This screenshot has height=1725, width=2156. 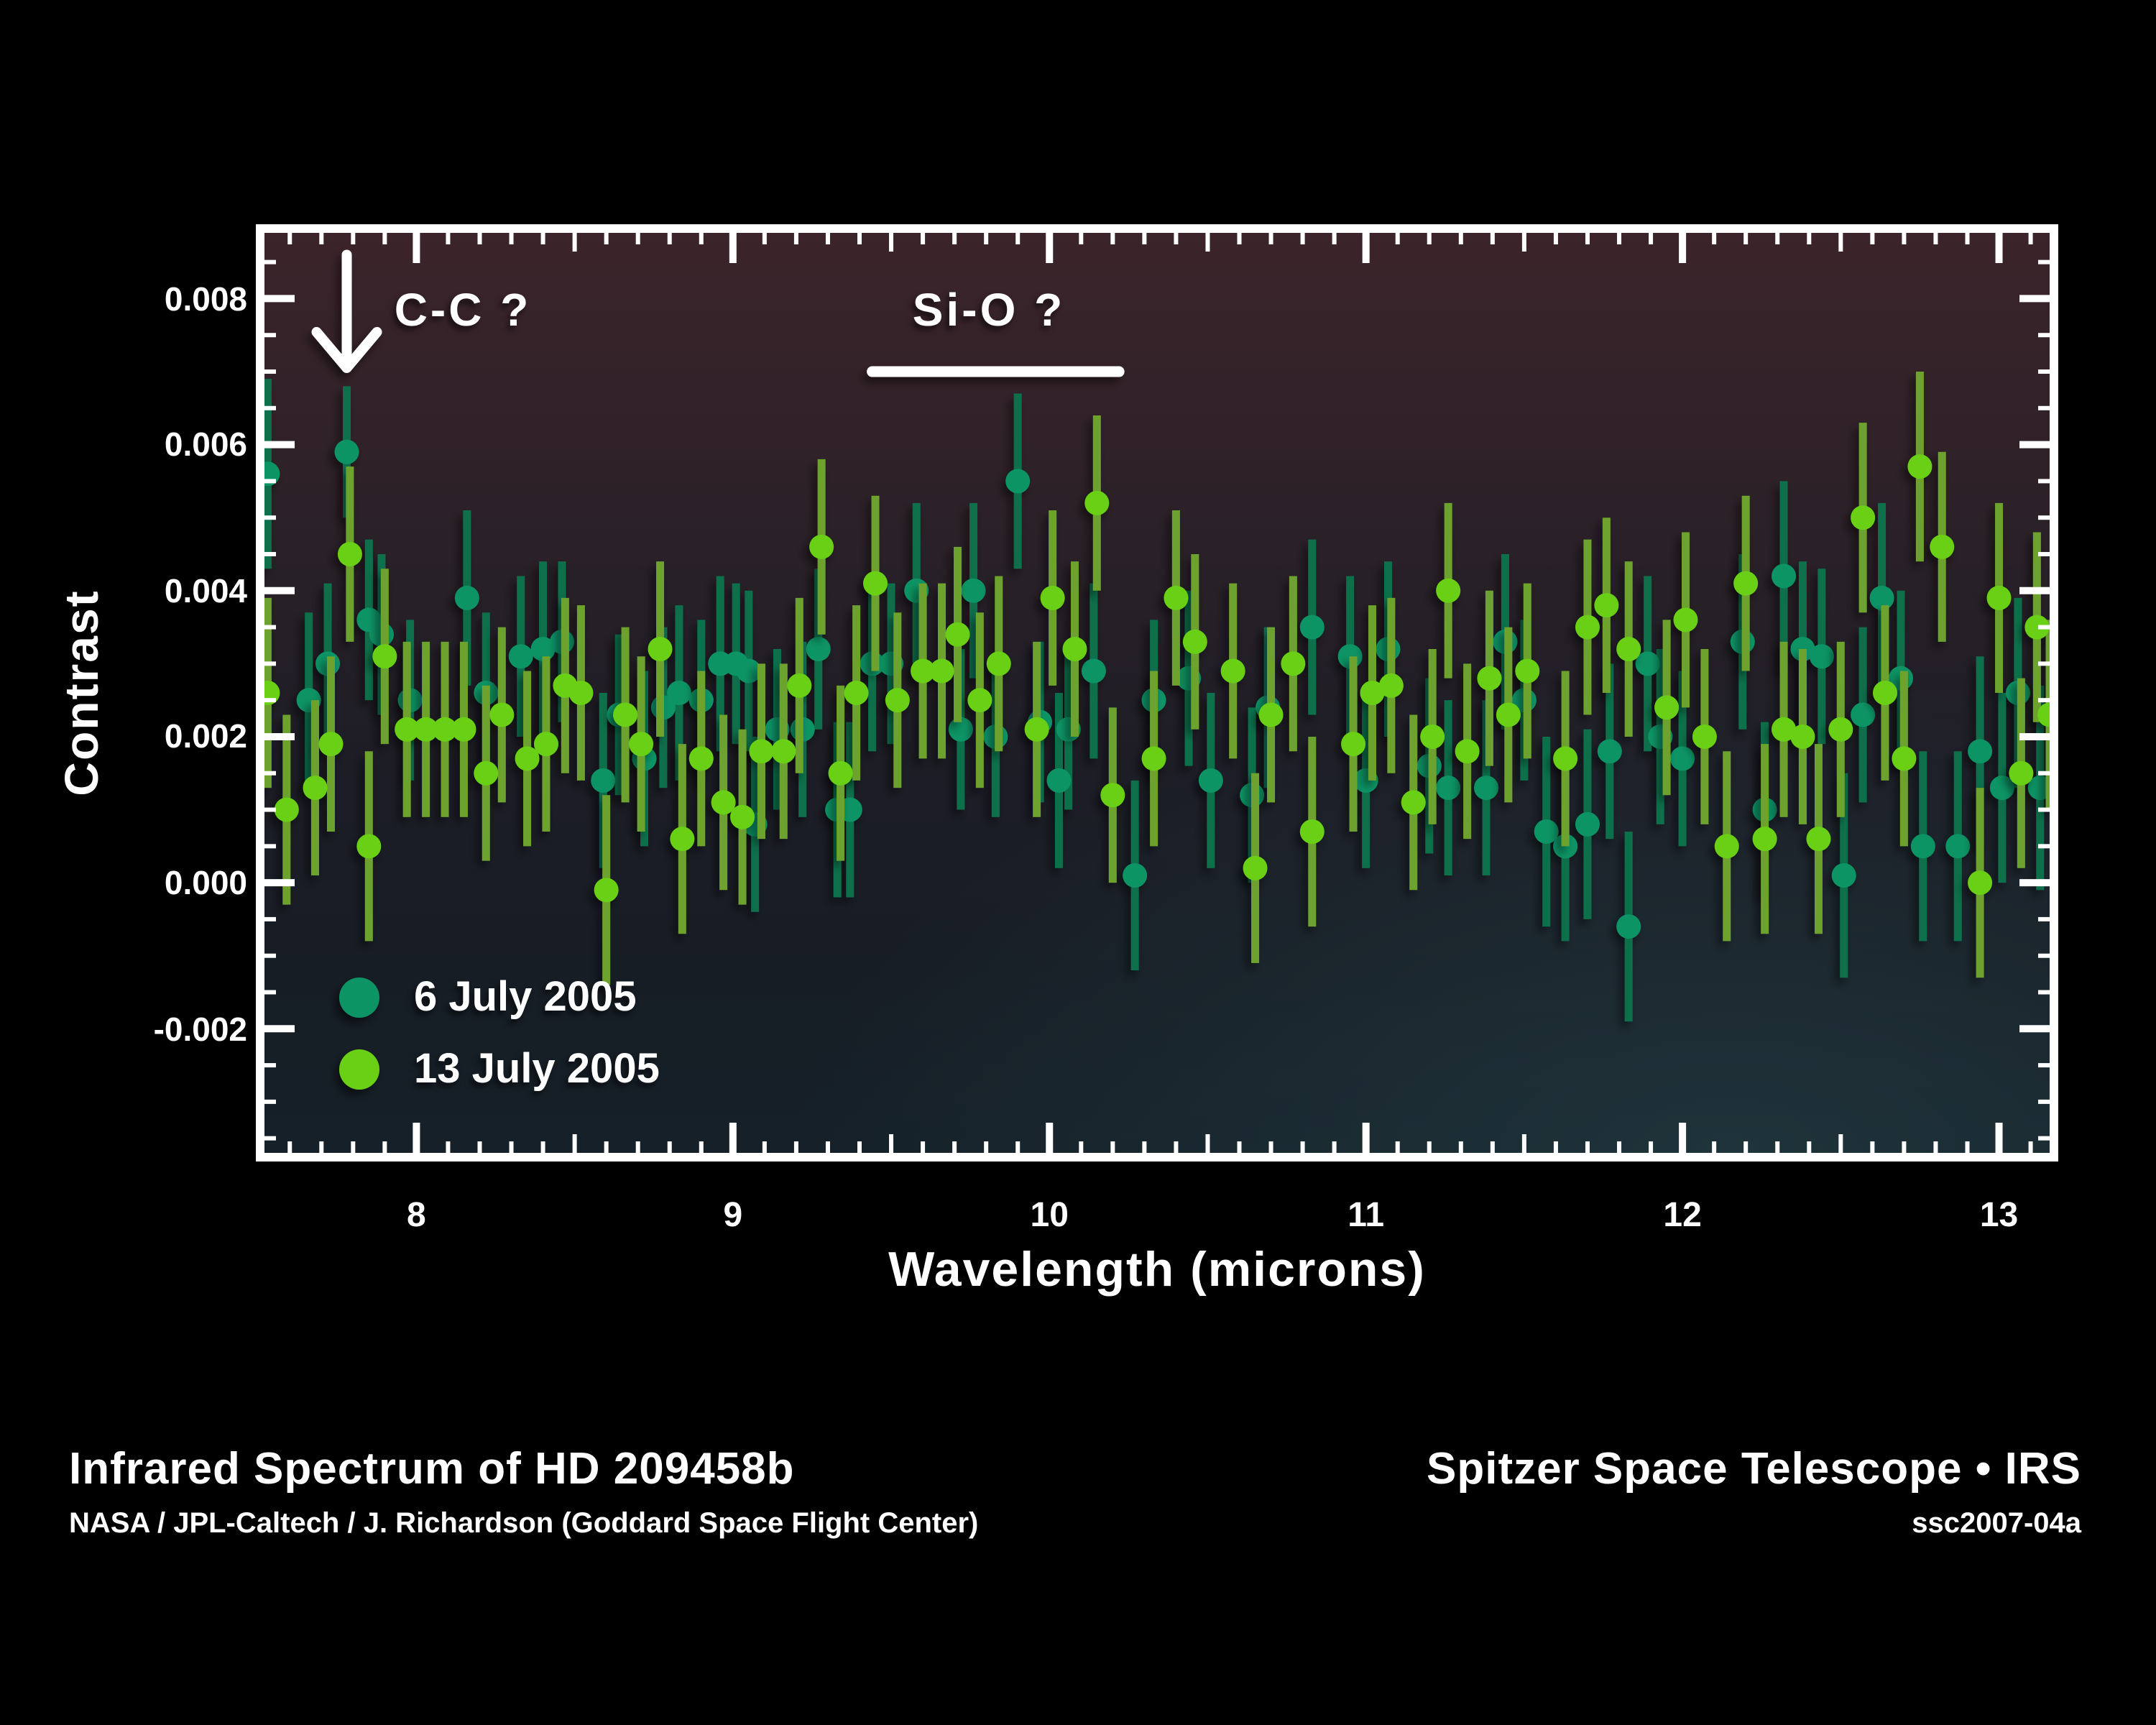 What do you see at coordinates (205, 299) in the screenshot?
I see `y-tick-label: 0.008` at bounding box center [205, 299].